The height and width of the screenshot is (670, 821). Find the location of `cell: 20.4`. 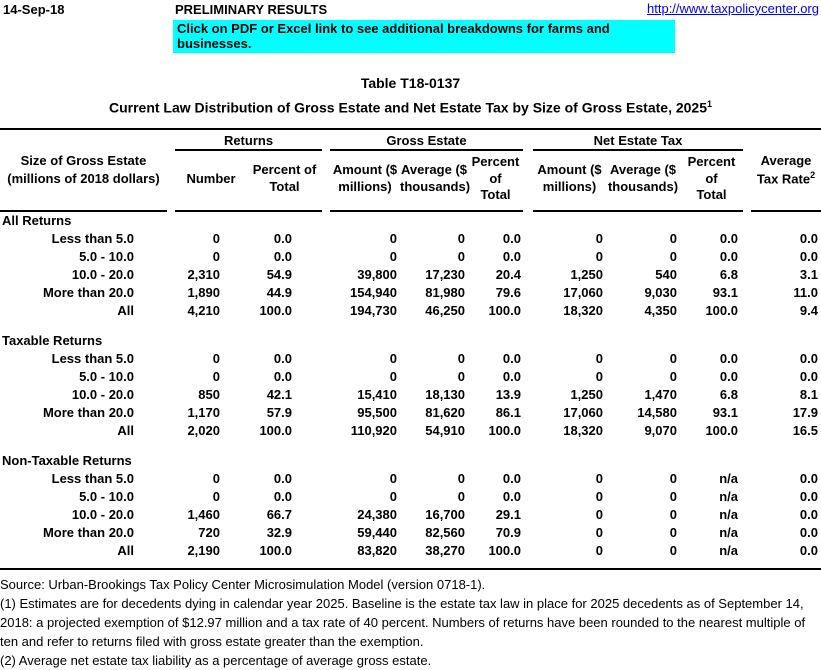

cell: 20.4 is located at coordinates (508, 274).